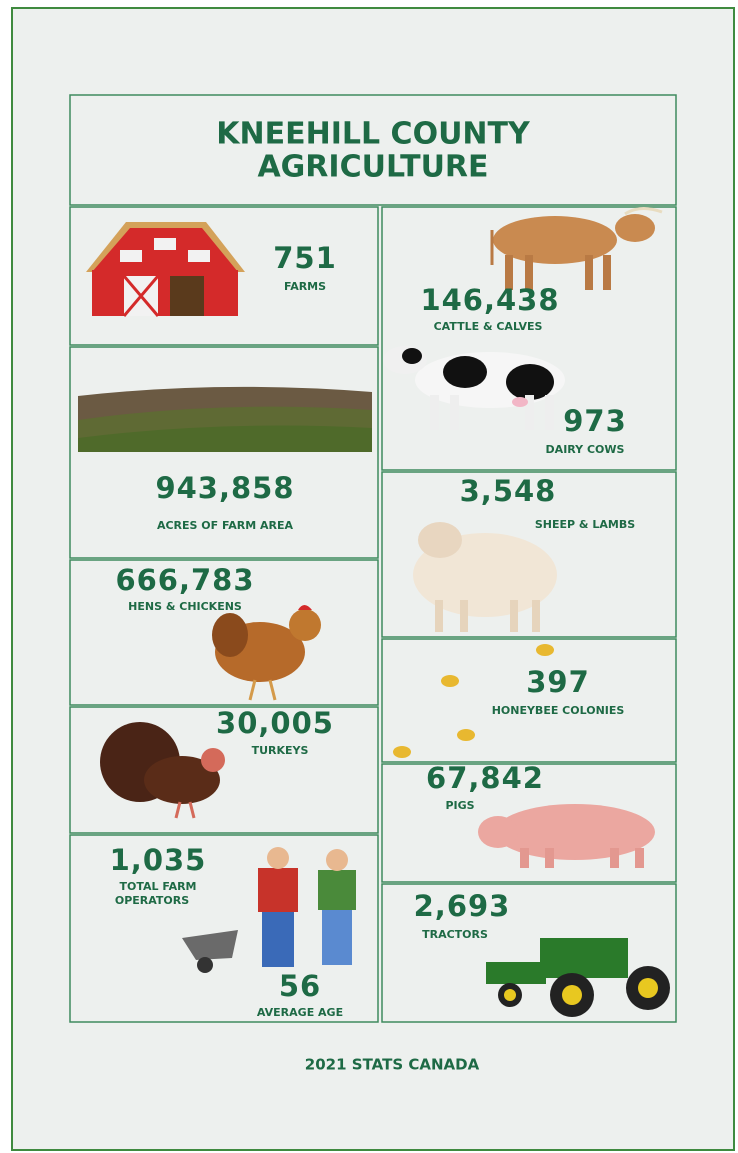 The height and width of the screenshot is (1153, 738). I want to click on title-cell, so click(373, 150).